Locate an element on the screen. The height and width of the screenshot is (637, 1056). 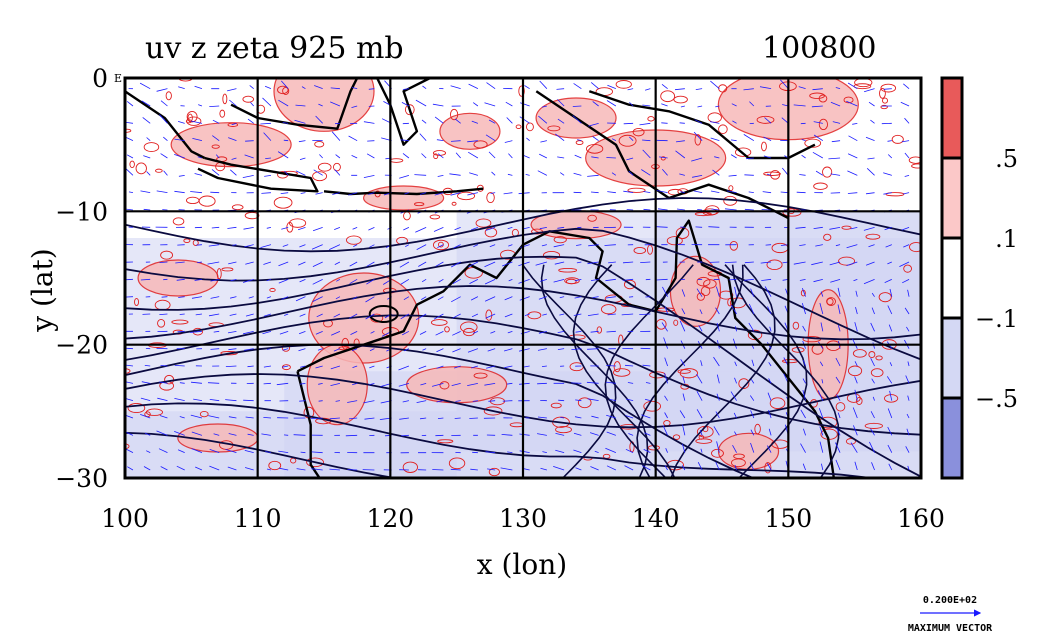
x-tick-label: 160 is located at coordinates (921, 518).